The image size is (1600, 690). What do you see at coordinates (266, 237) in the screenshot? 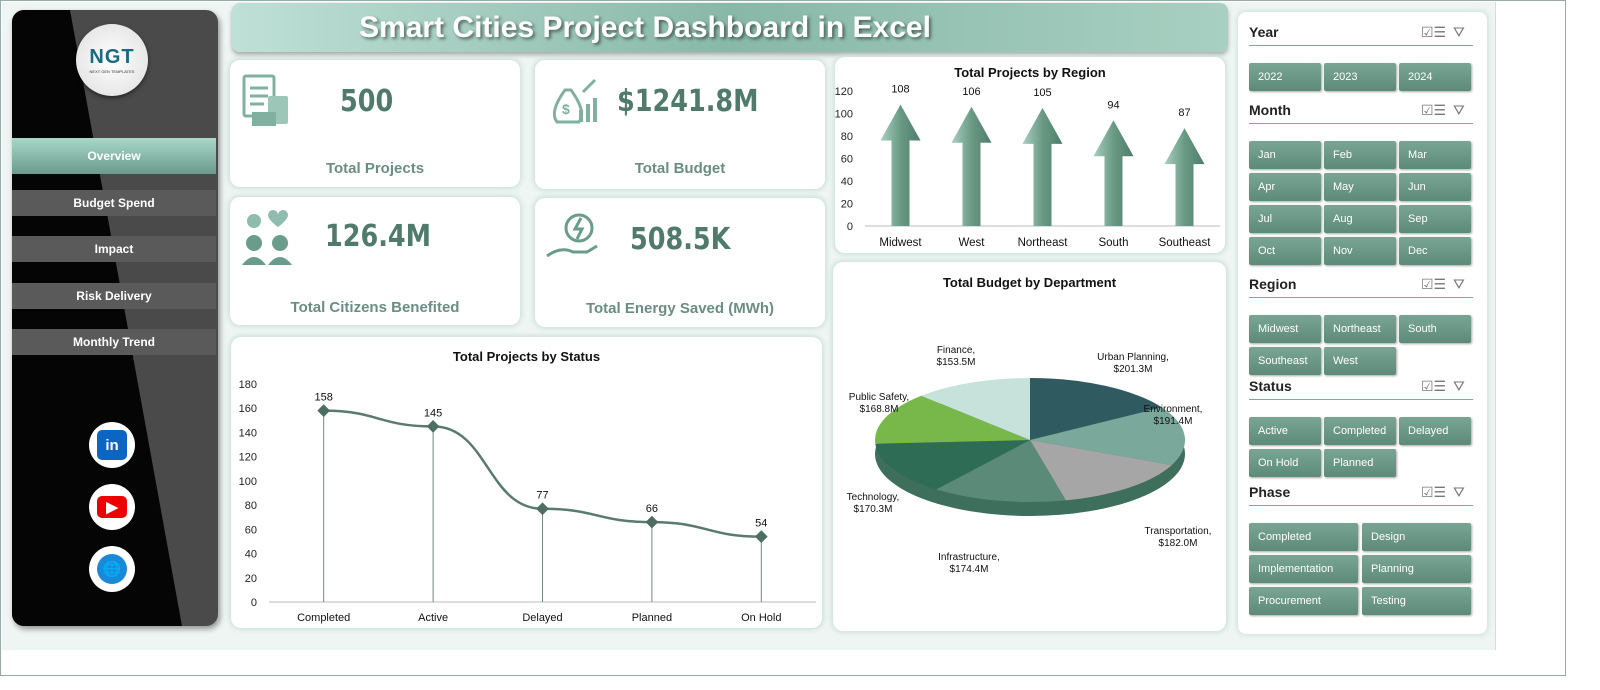
I see `citizens-icon` at bounding box center [266, 237].